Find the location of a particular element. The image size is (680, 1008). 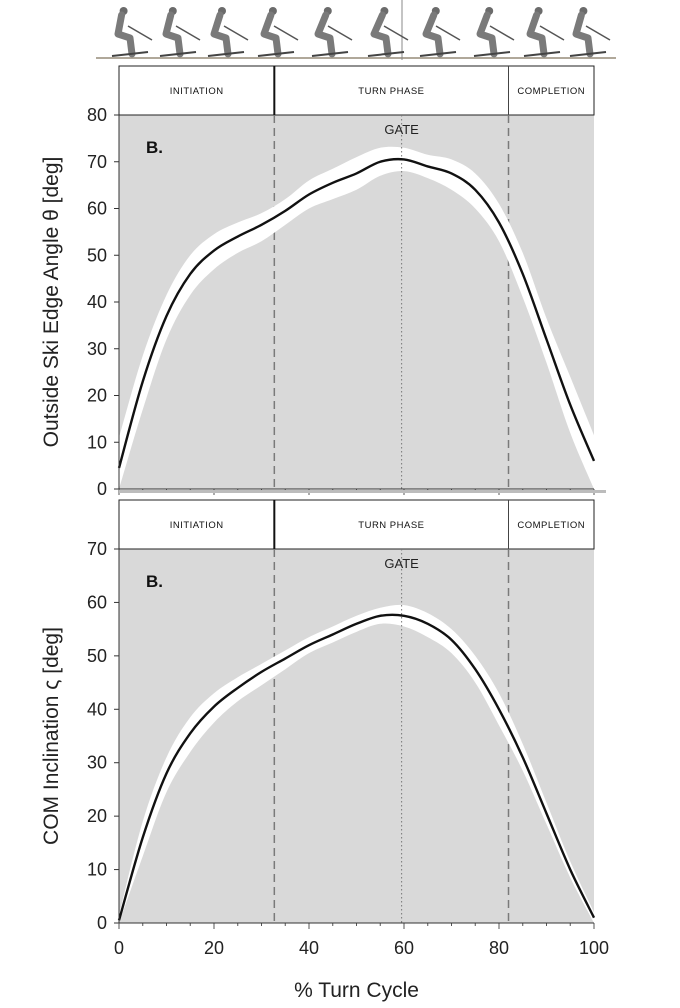

x-axis-title: % Turn Cycle is located at coordinates (356, 990).